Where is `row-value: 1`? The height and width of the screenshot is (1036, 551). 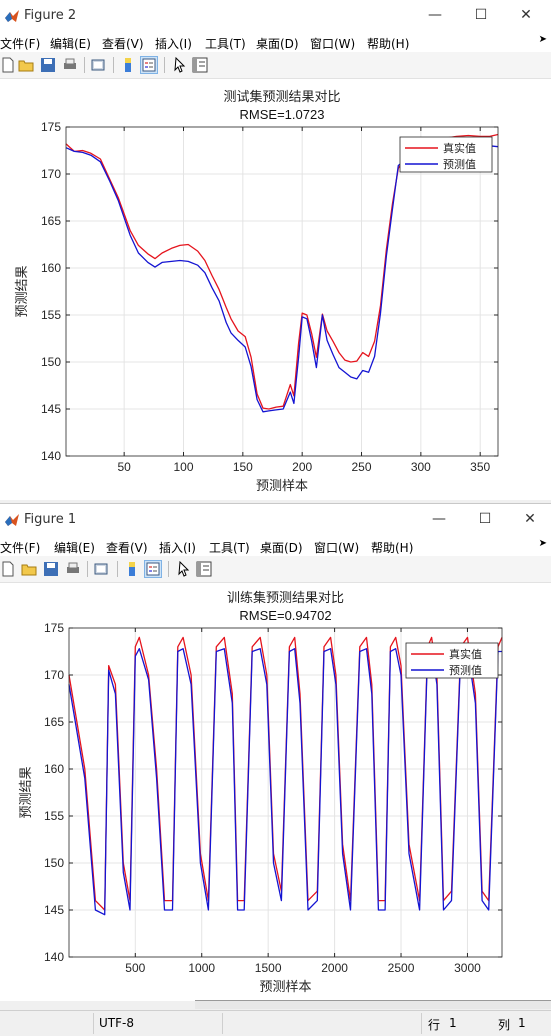
row-value: 1 is located at coordinates (453, 1023).